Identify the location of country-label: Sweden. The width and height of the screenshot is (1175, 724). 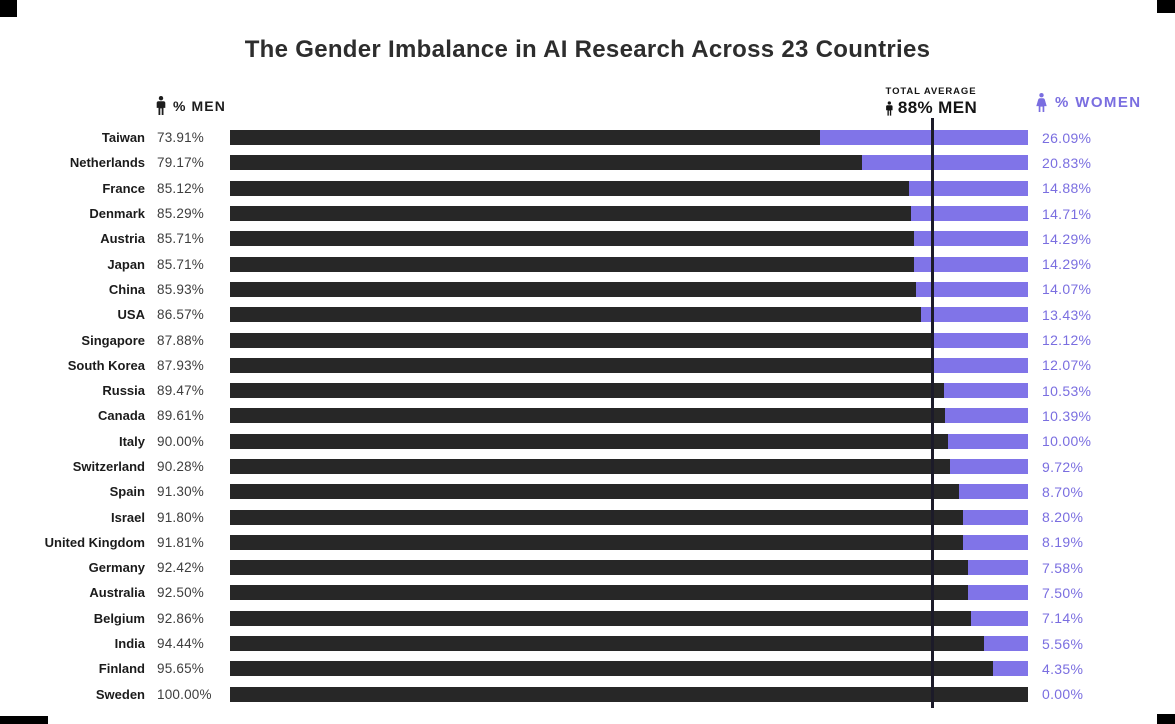
(120, 694).